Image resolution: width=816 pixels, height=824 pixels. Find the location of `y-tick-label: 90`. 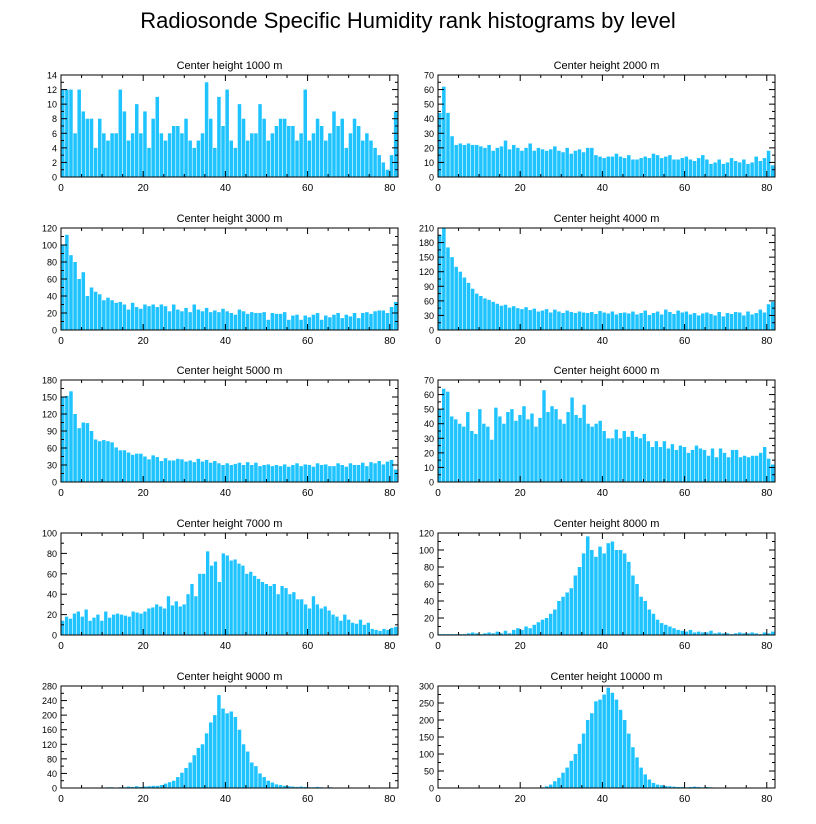

y-tick-label: 90 is located at coordinates (429, 287).